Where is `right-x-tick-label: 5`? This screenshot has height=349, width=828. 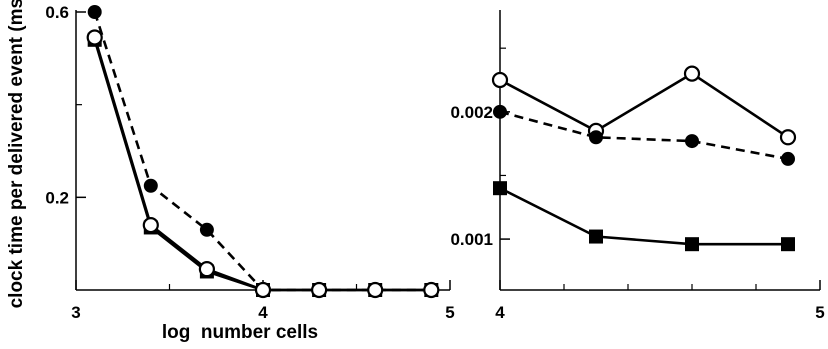 right-x-tick-label: 5 is located at coordinates (819, 312).